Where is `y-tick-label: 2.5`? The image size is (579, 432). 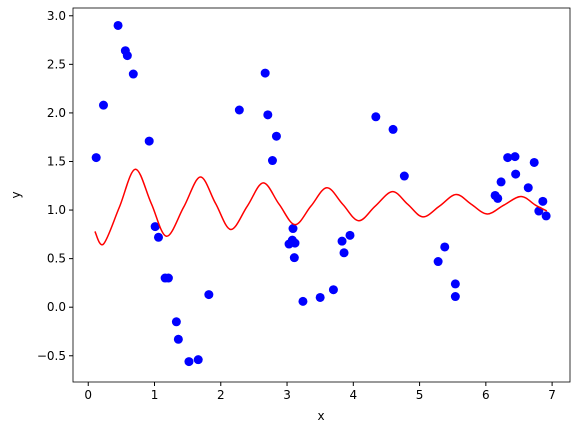
y-tick-label: 2.5 is located at coordinates (56, 64).